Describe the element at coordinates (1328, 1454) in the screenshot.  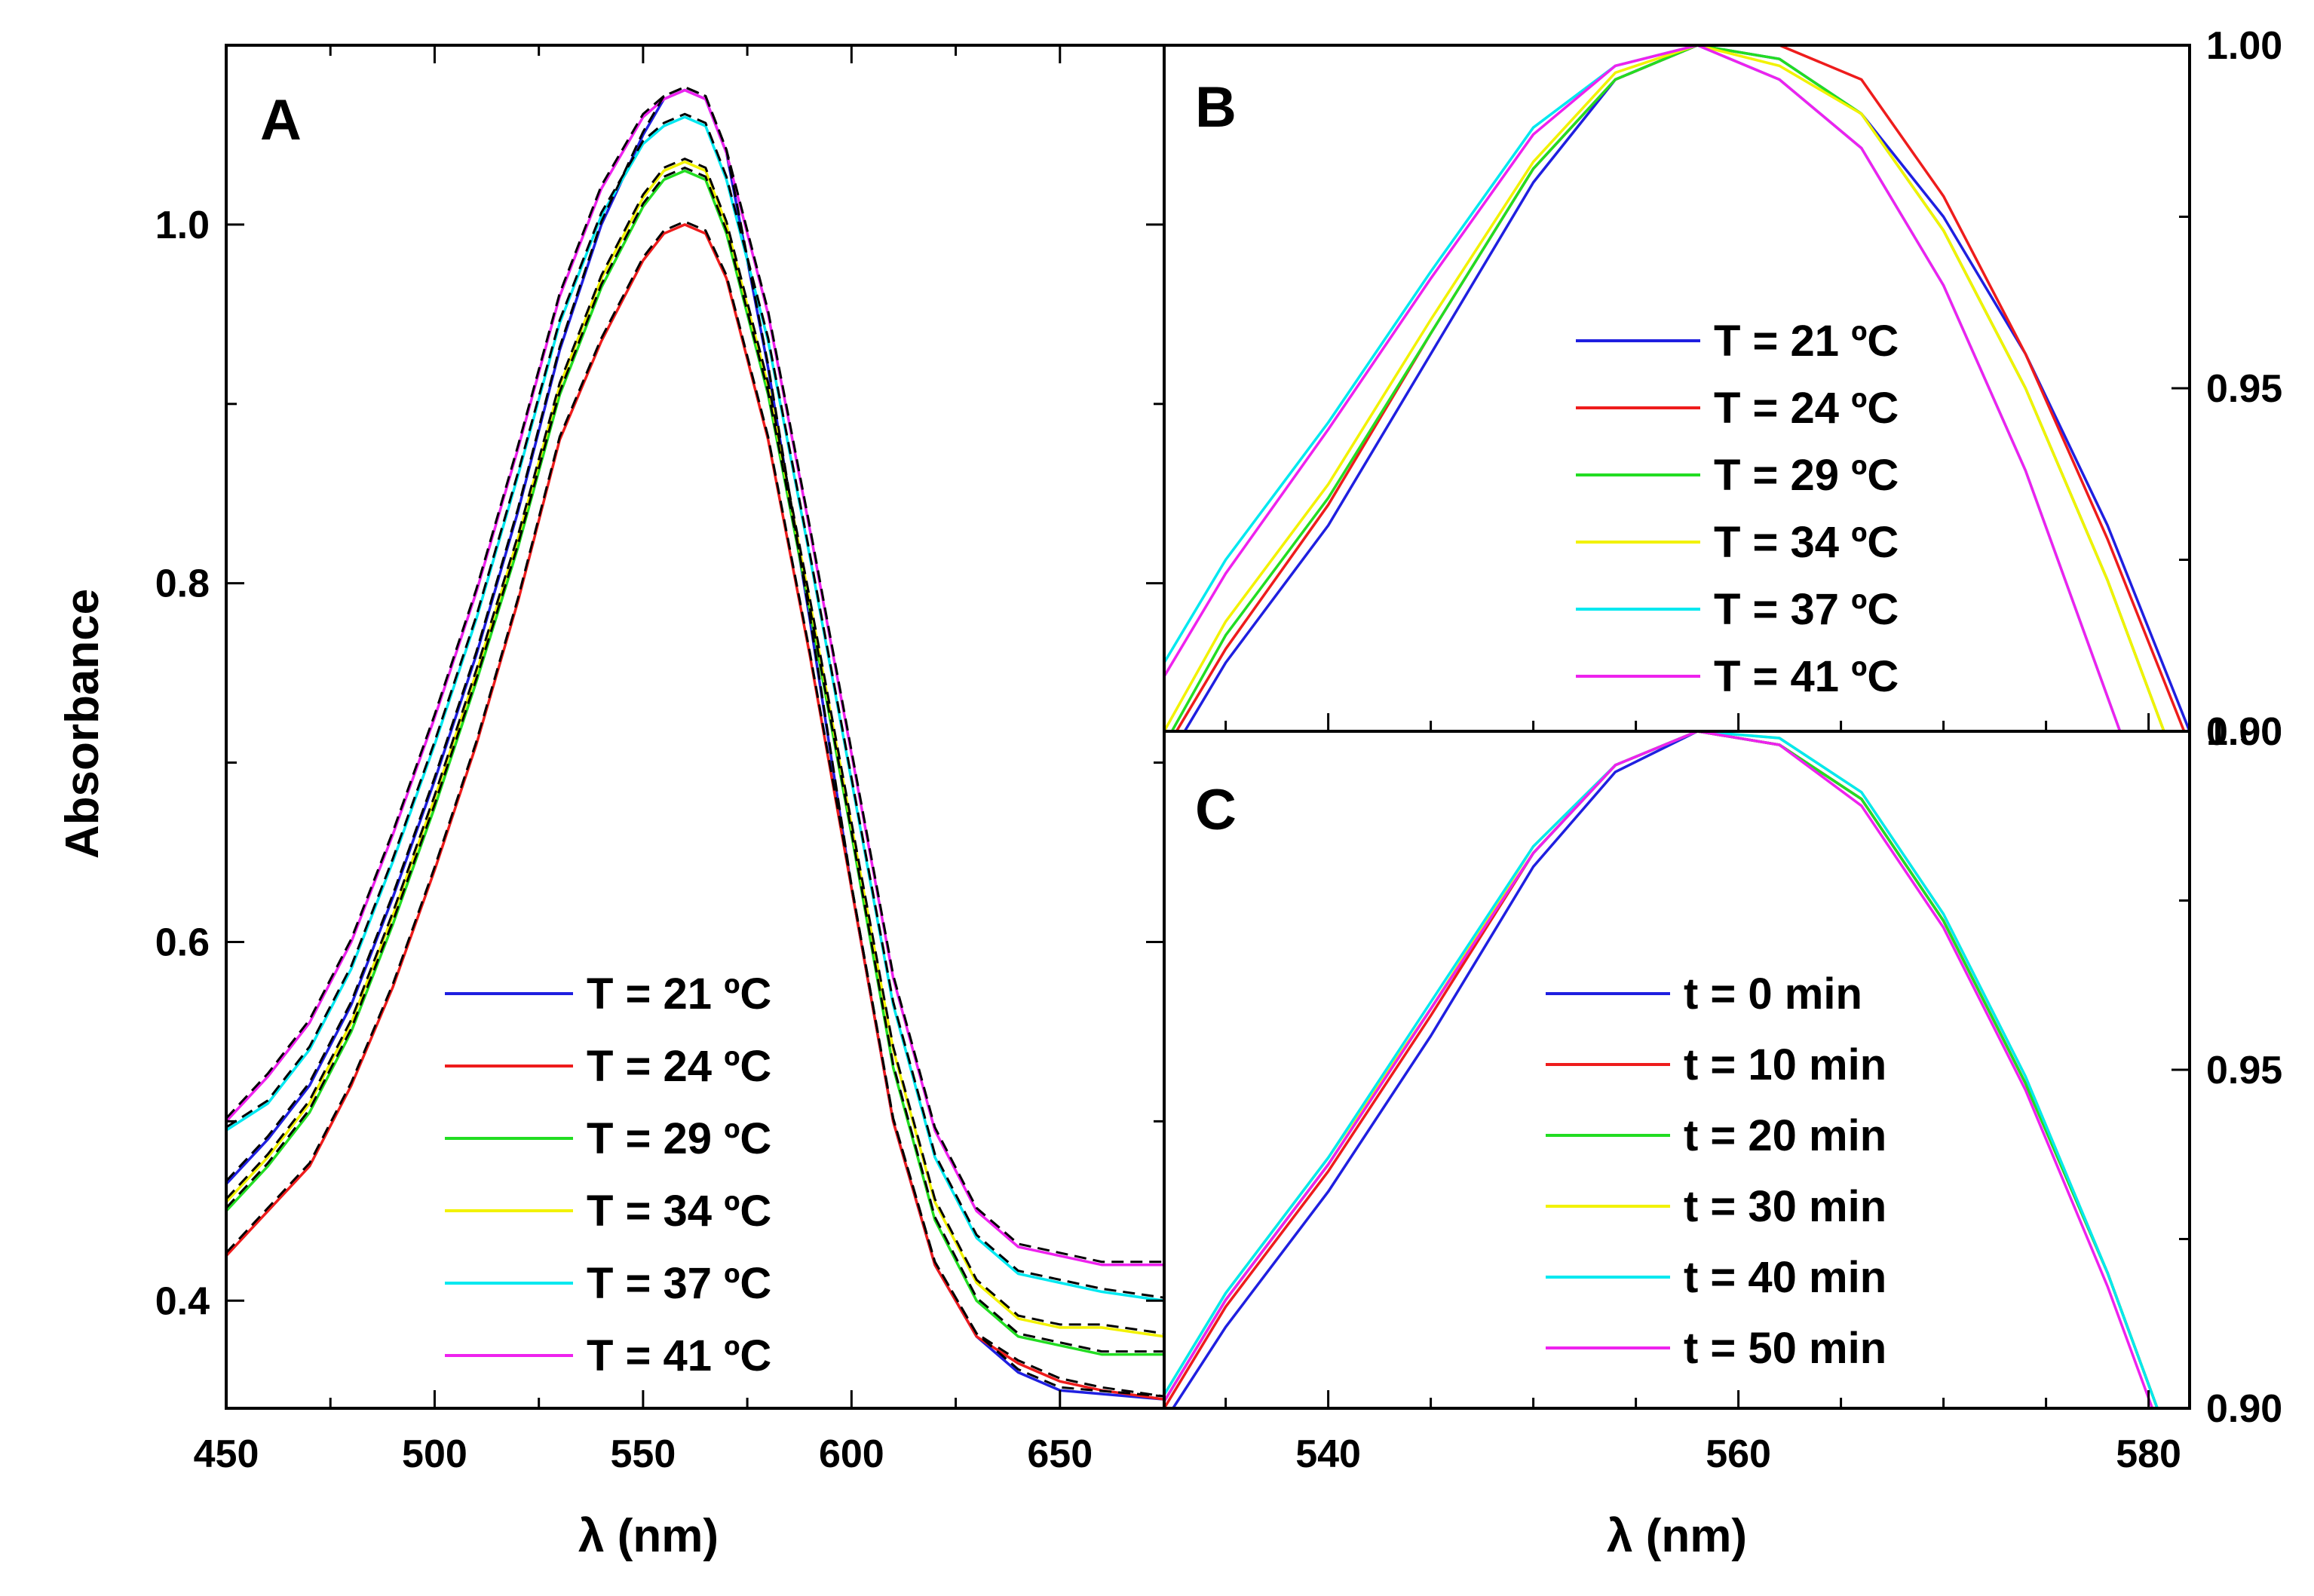
I see `x-tick-label: 540` at that location.